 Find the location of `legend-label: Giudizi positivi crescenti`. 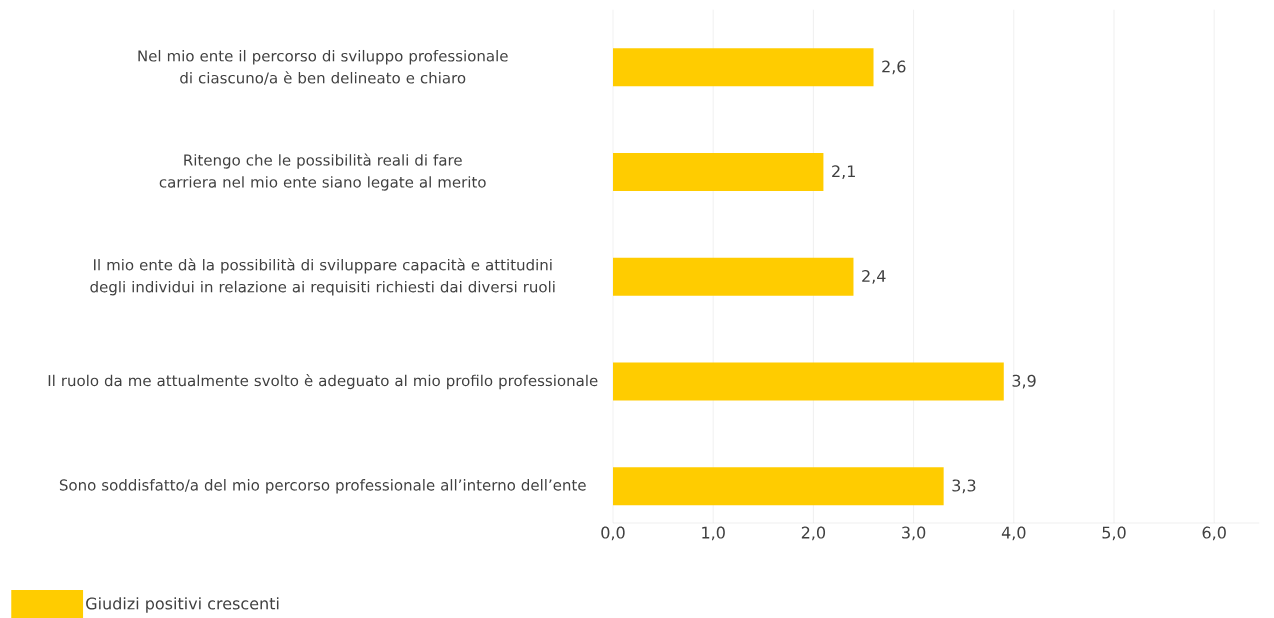

legend-label: Giudizi positivi crescenti is located at coordinates (182, 605).